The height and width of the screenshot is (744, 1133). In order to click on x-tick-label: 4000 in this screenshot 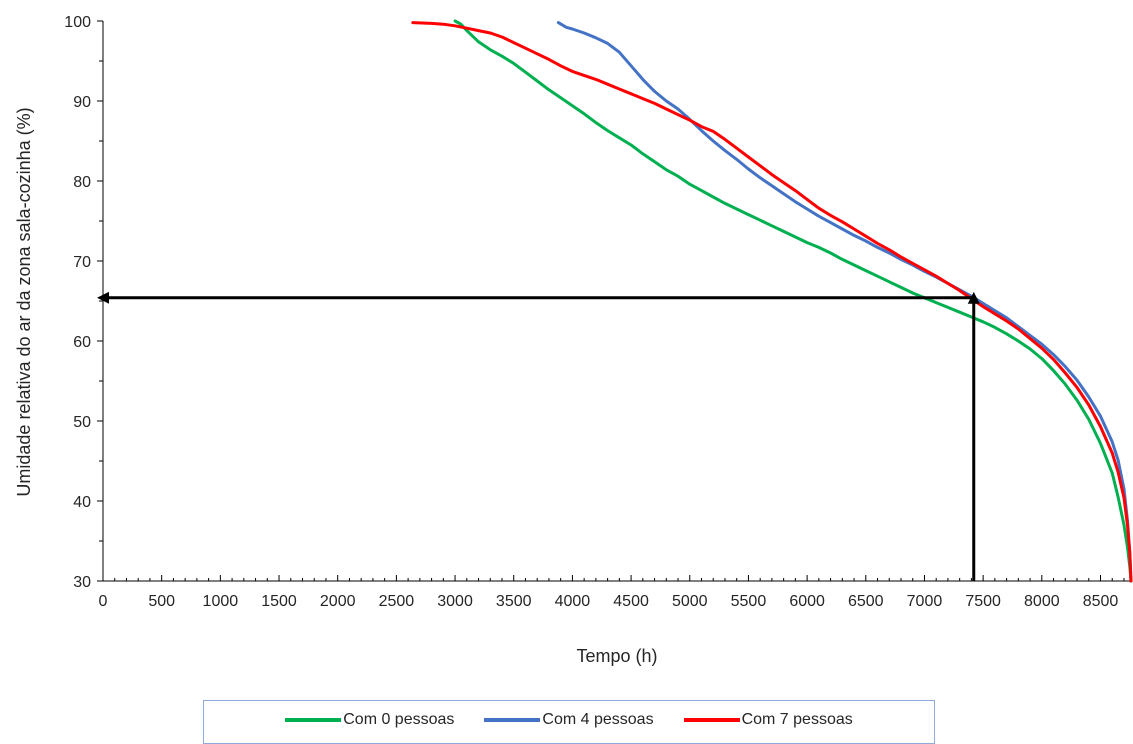, I will do `click(573, 601)`.